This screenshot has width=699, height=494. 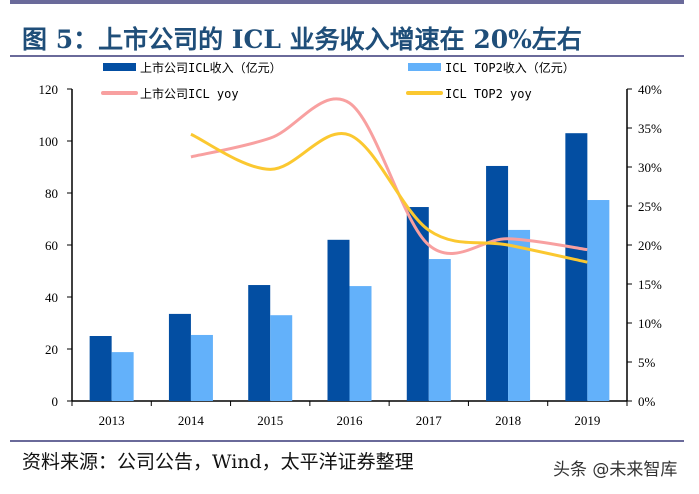 What do you see at coordinates (429, 420) in the screenshot?
I see `x-tick-label: 2017` at bounding box center [429, 420].